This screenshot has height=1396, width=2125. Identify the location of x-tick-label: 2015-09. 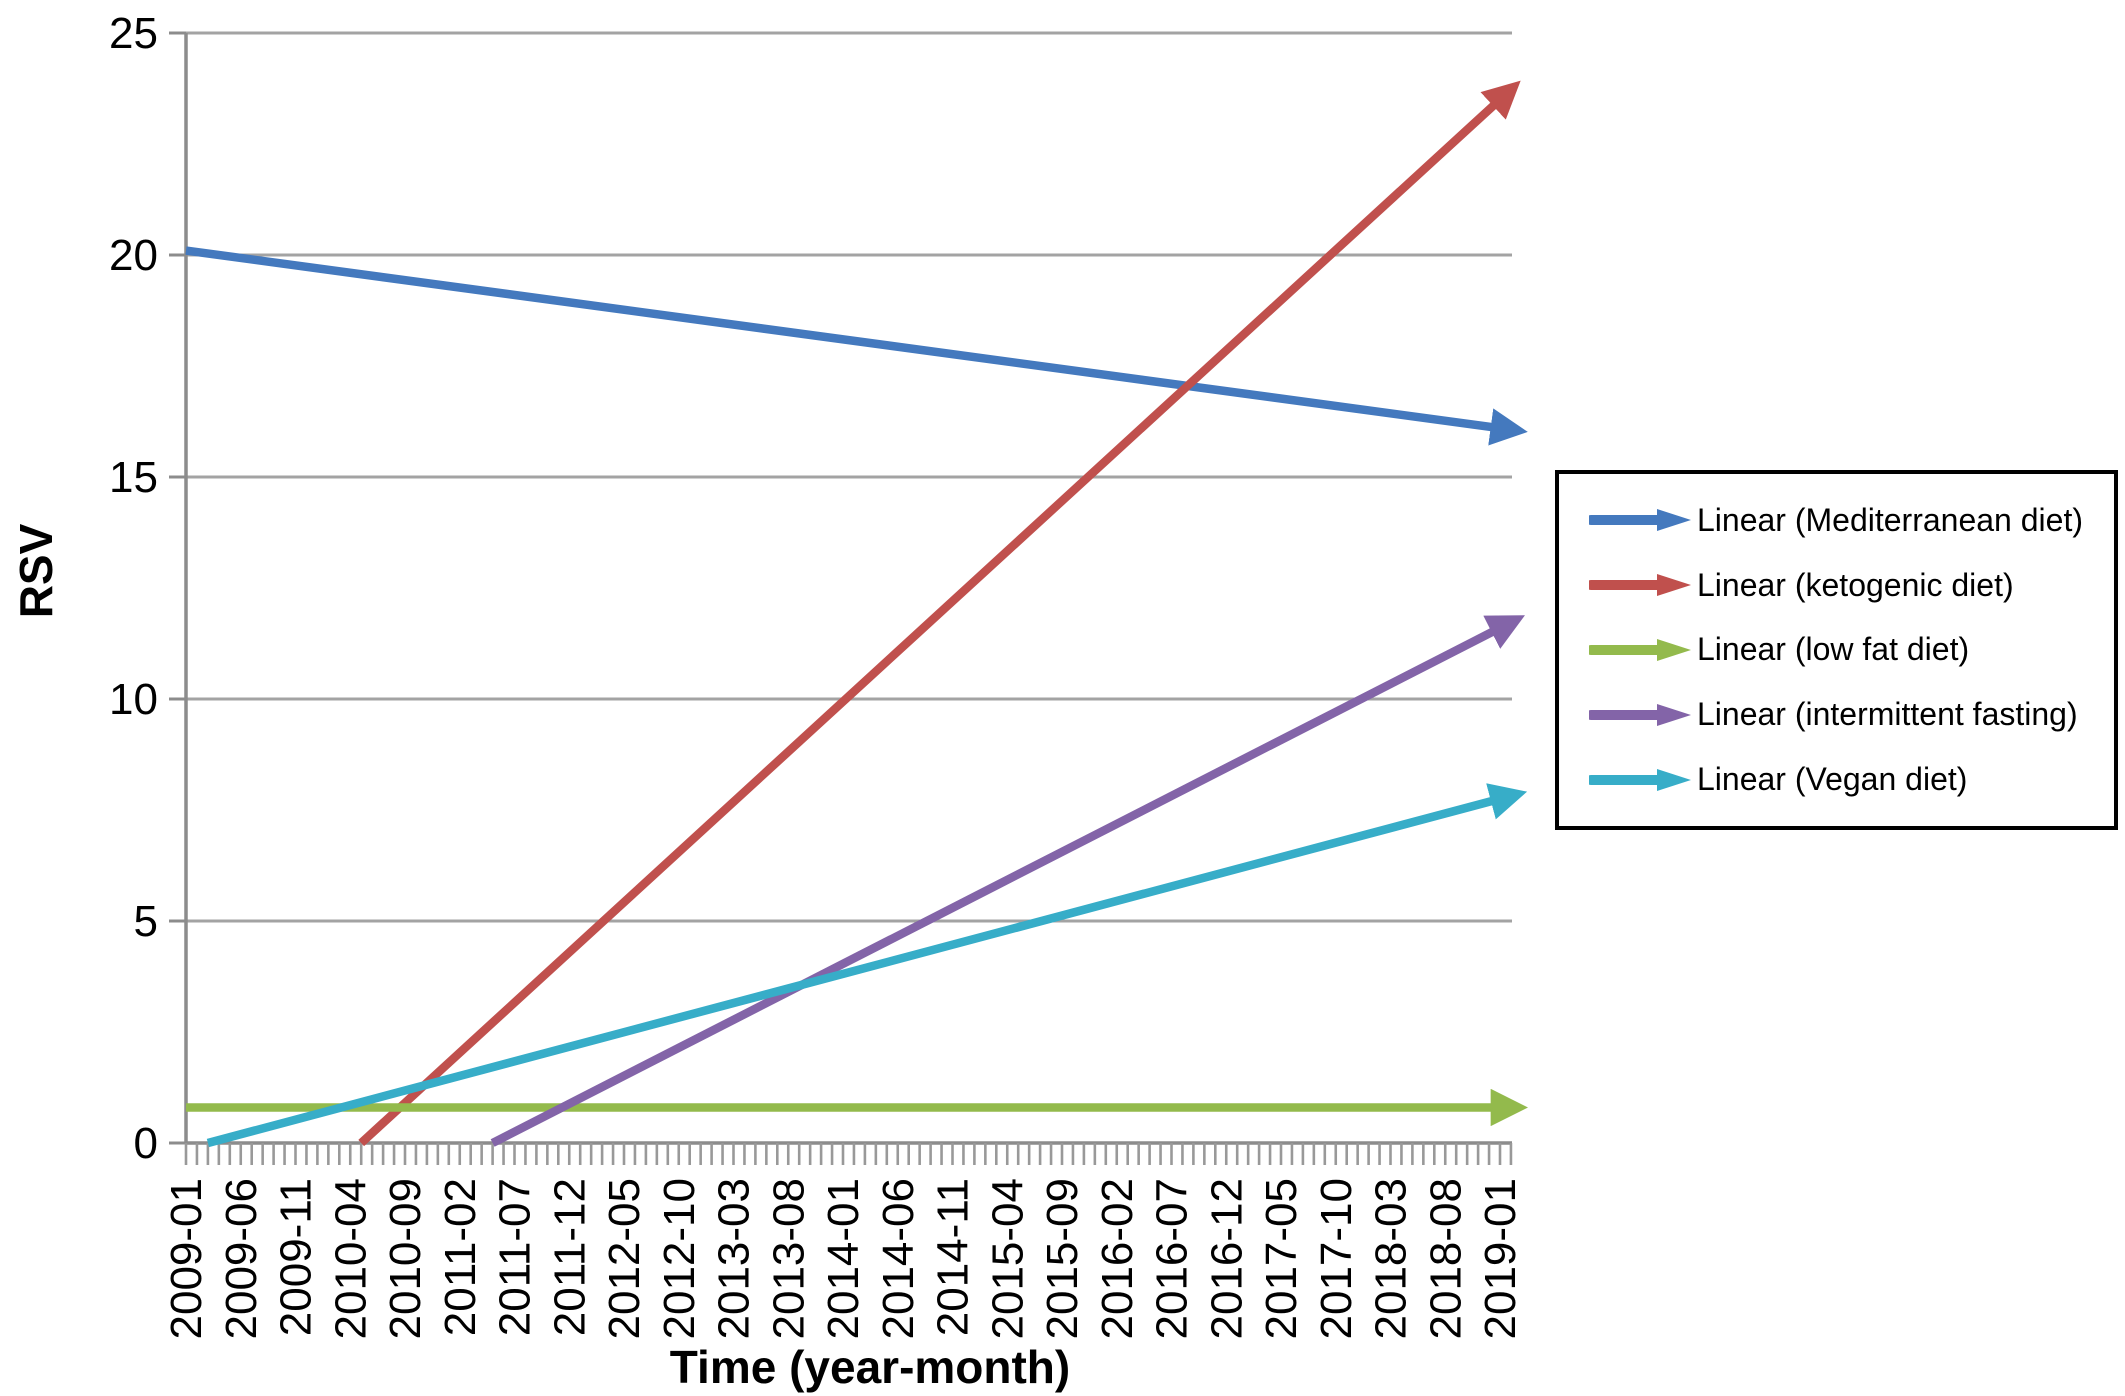
(1062, 1258).